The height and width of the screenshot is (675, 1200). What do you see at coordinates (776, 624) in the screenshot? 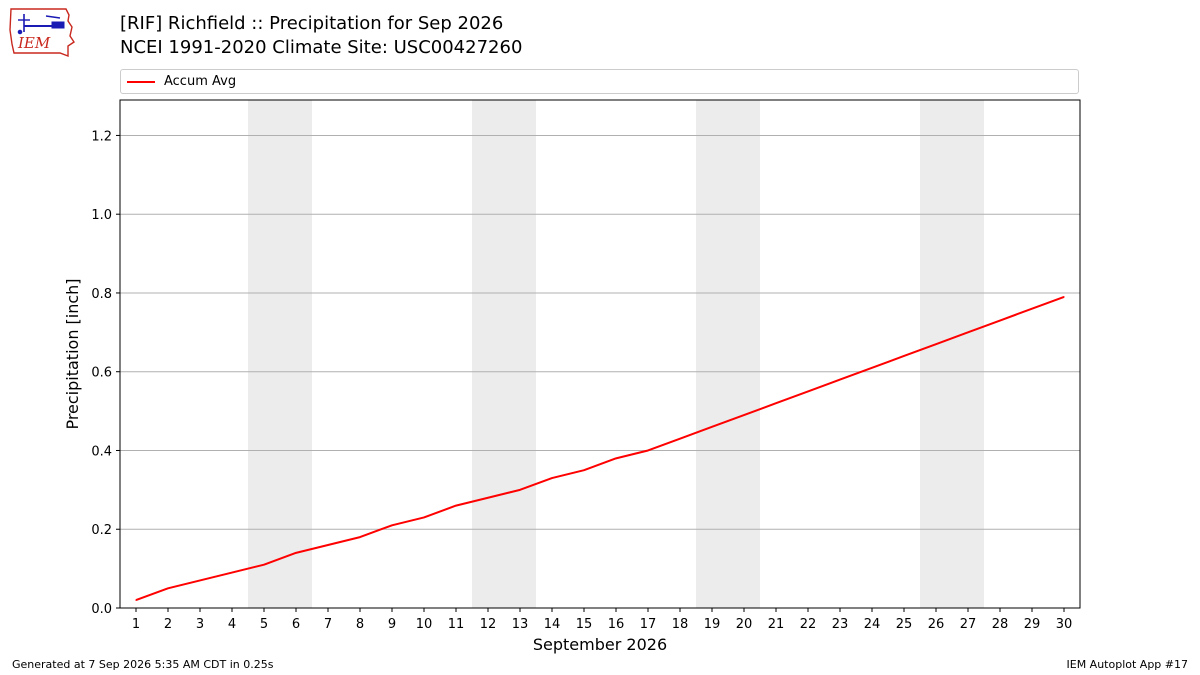
I see `x-tick-label: 21` at bounding box center [776, 624].